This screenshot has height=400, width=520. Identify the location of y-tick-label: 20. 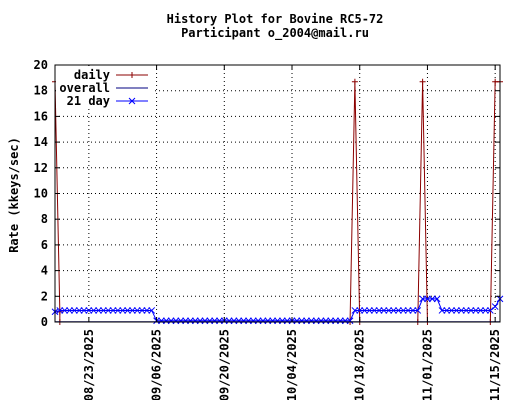
(41, 65).